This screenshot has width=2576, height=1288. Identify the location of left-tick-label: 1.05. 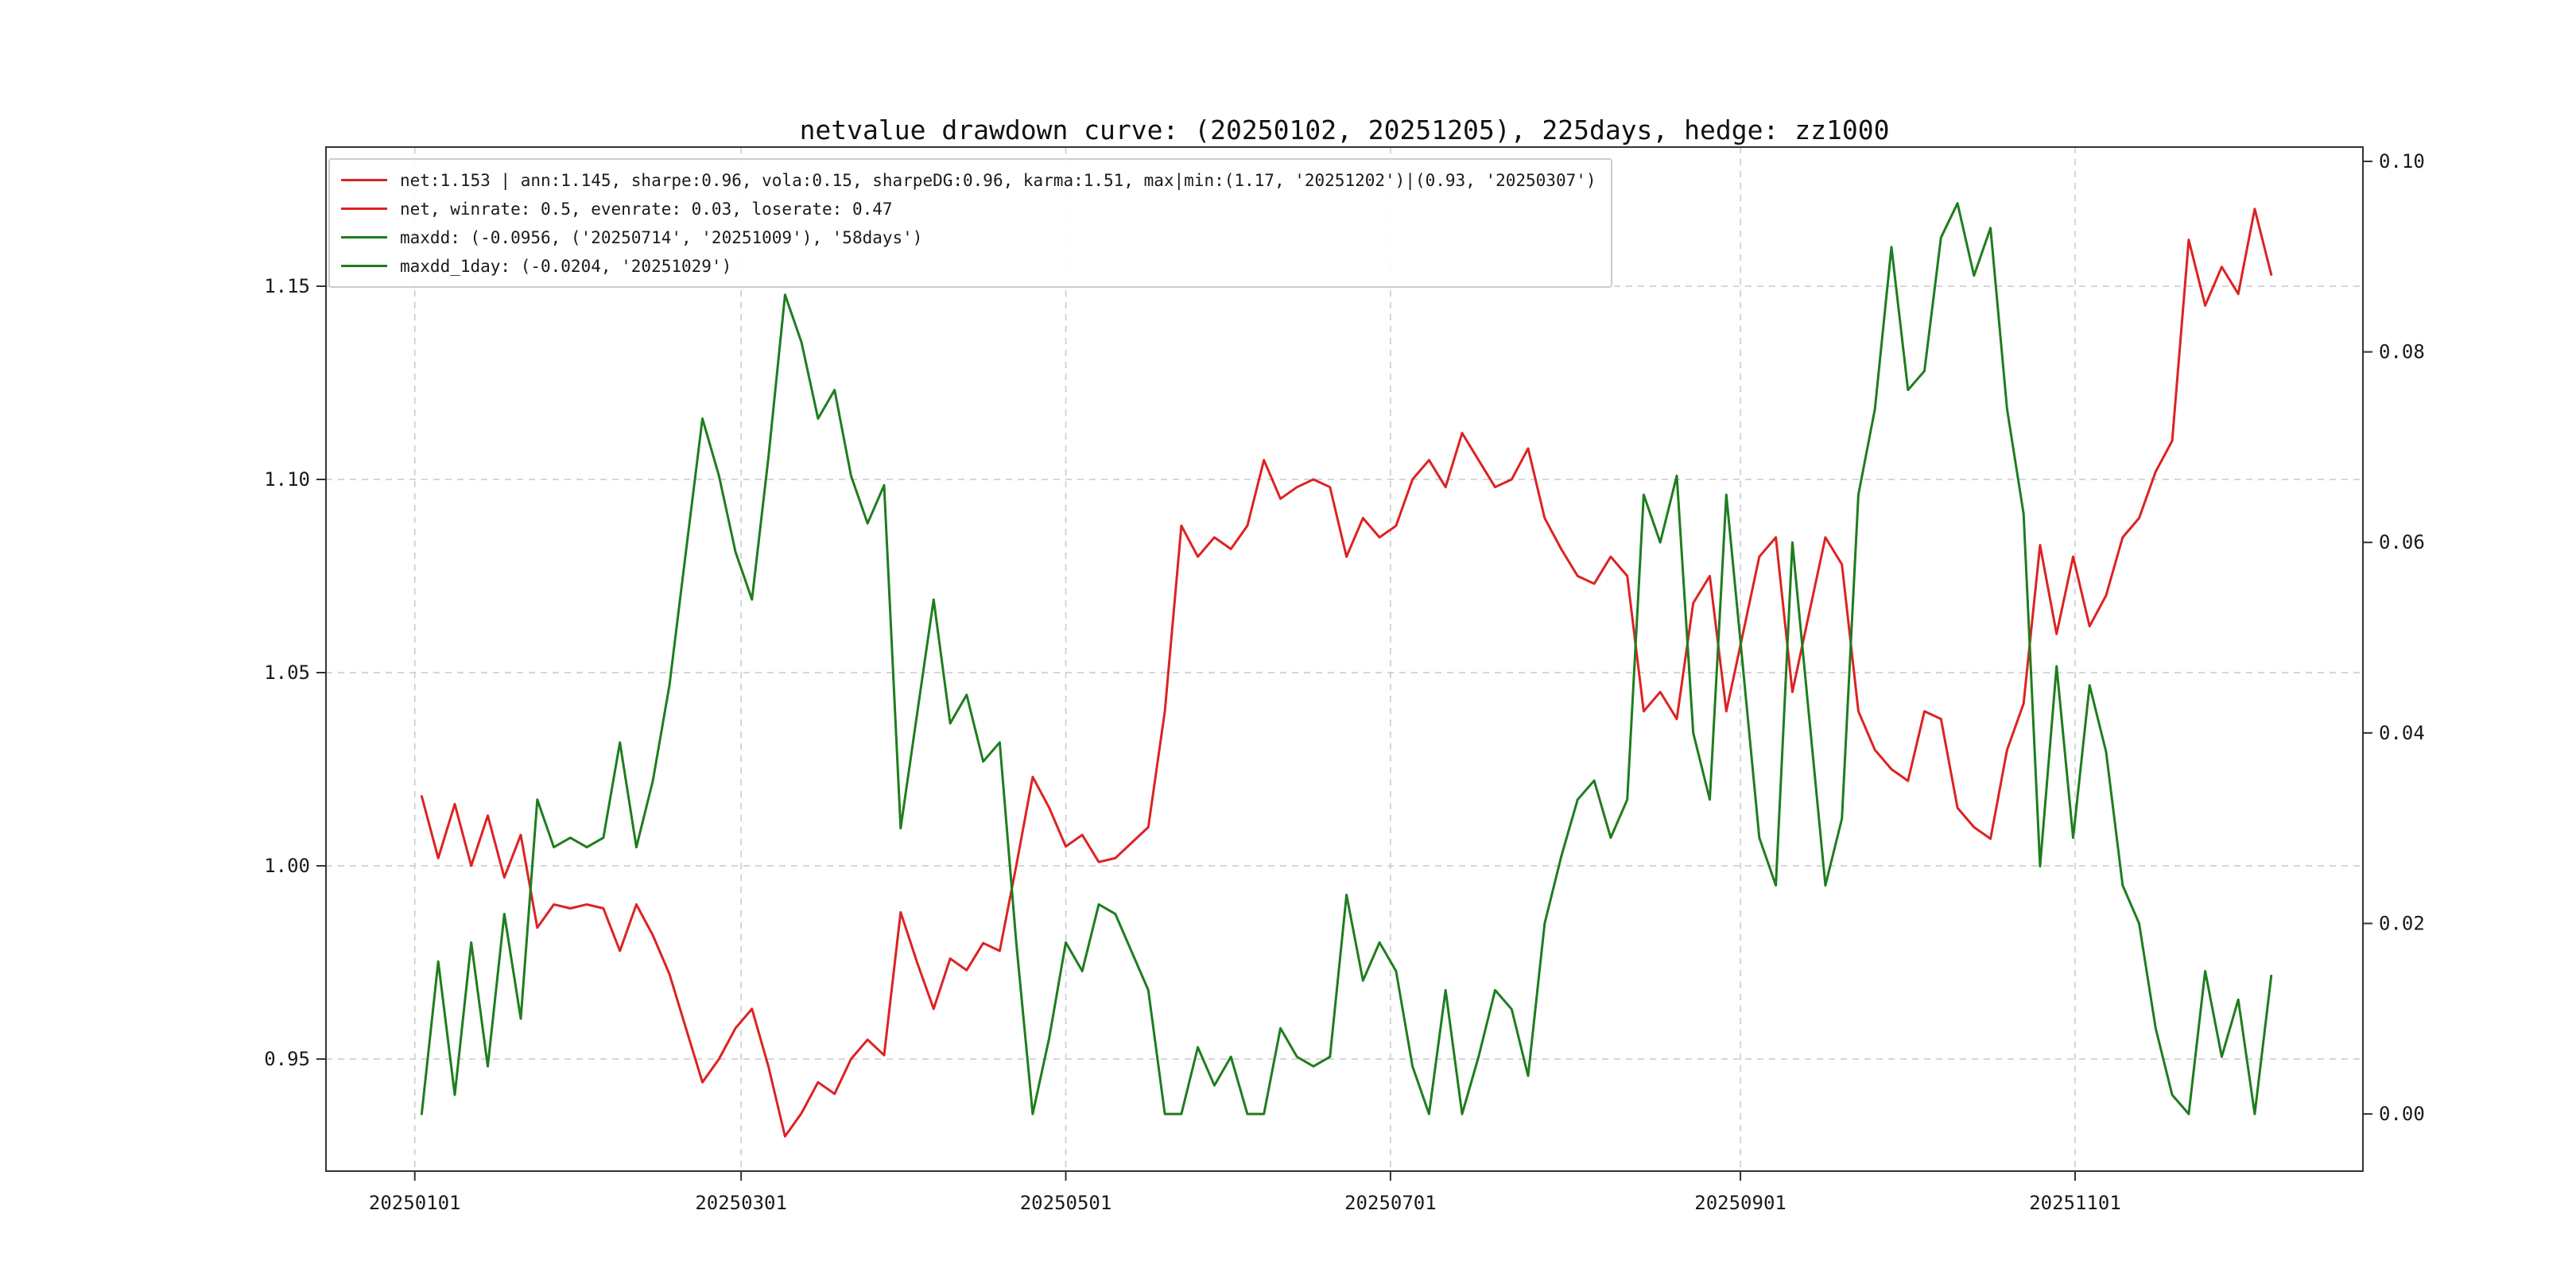
(287, 672).